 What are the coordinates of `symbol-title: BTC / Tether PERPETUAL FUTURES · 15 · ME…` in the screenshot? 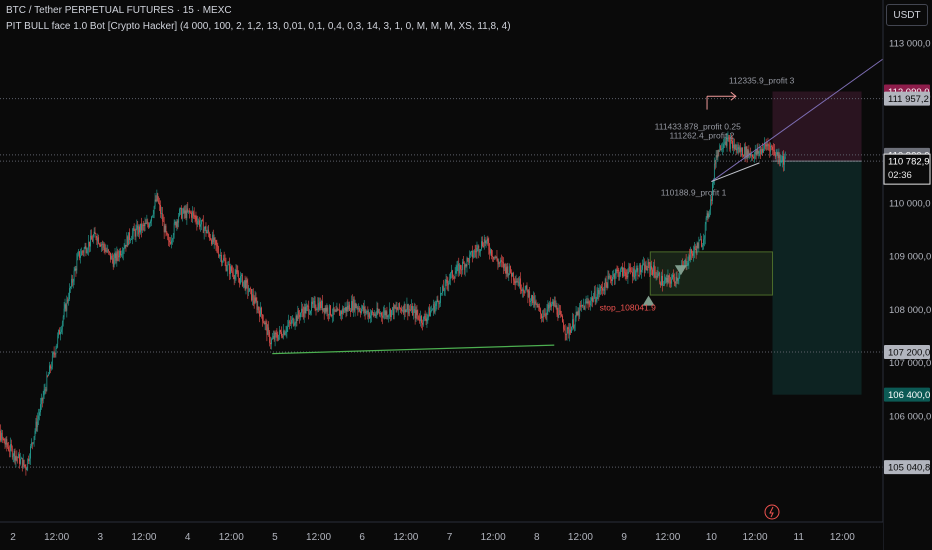 It's located at (119, 10).